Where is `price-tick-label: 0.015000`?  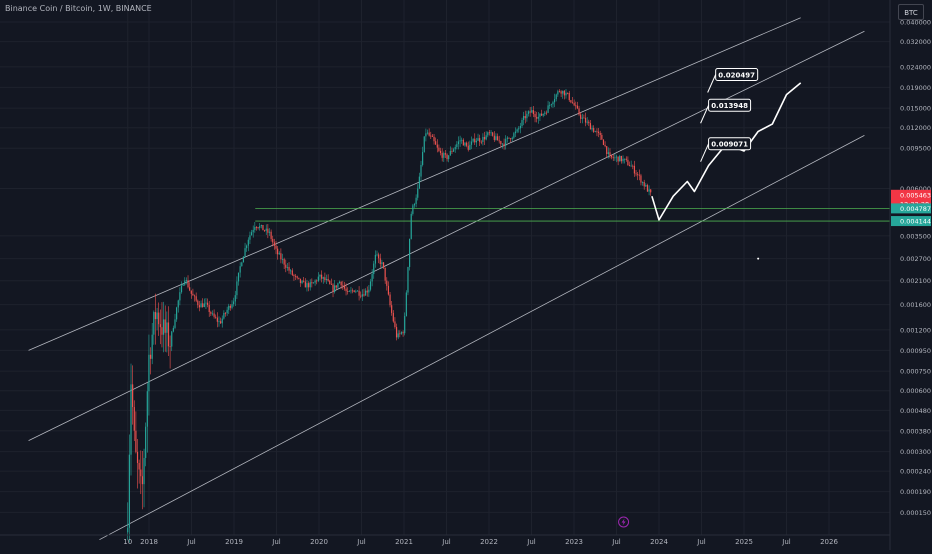 price-tick-label: 0.015000 is located at coordinates (915, 109).